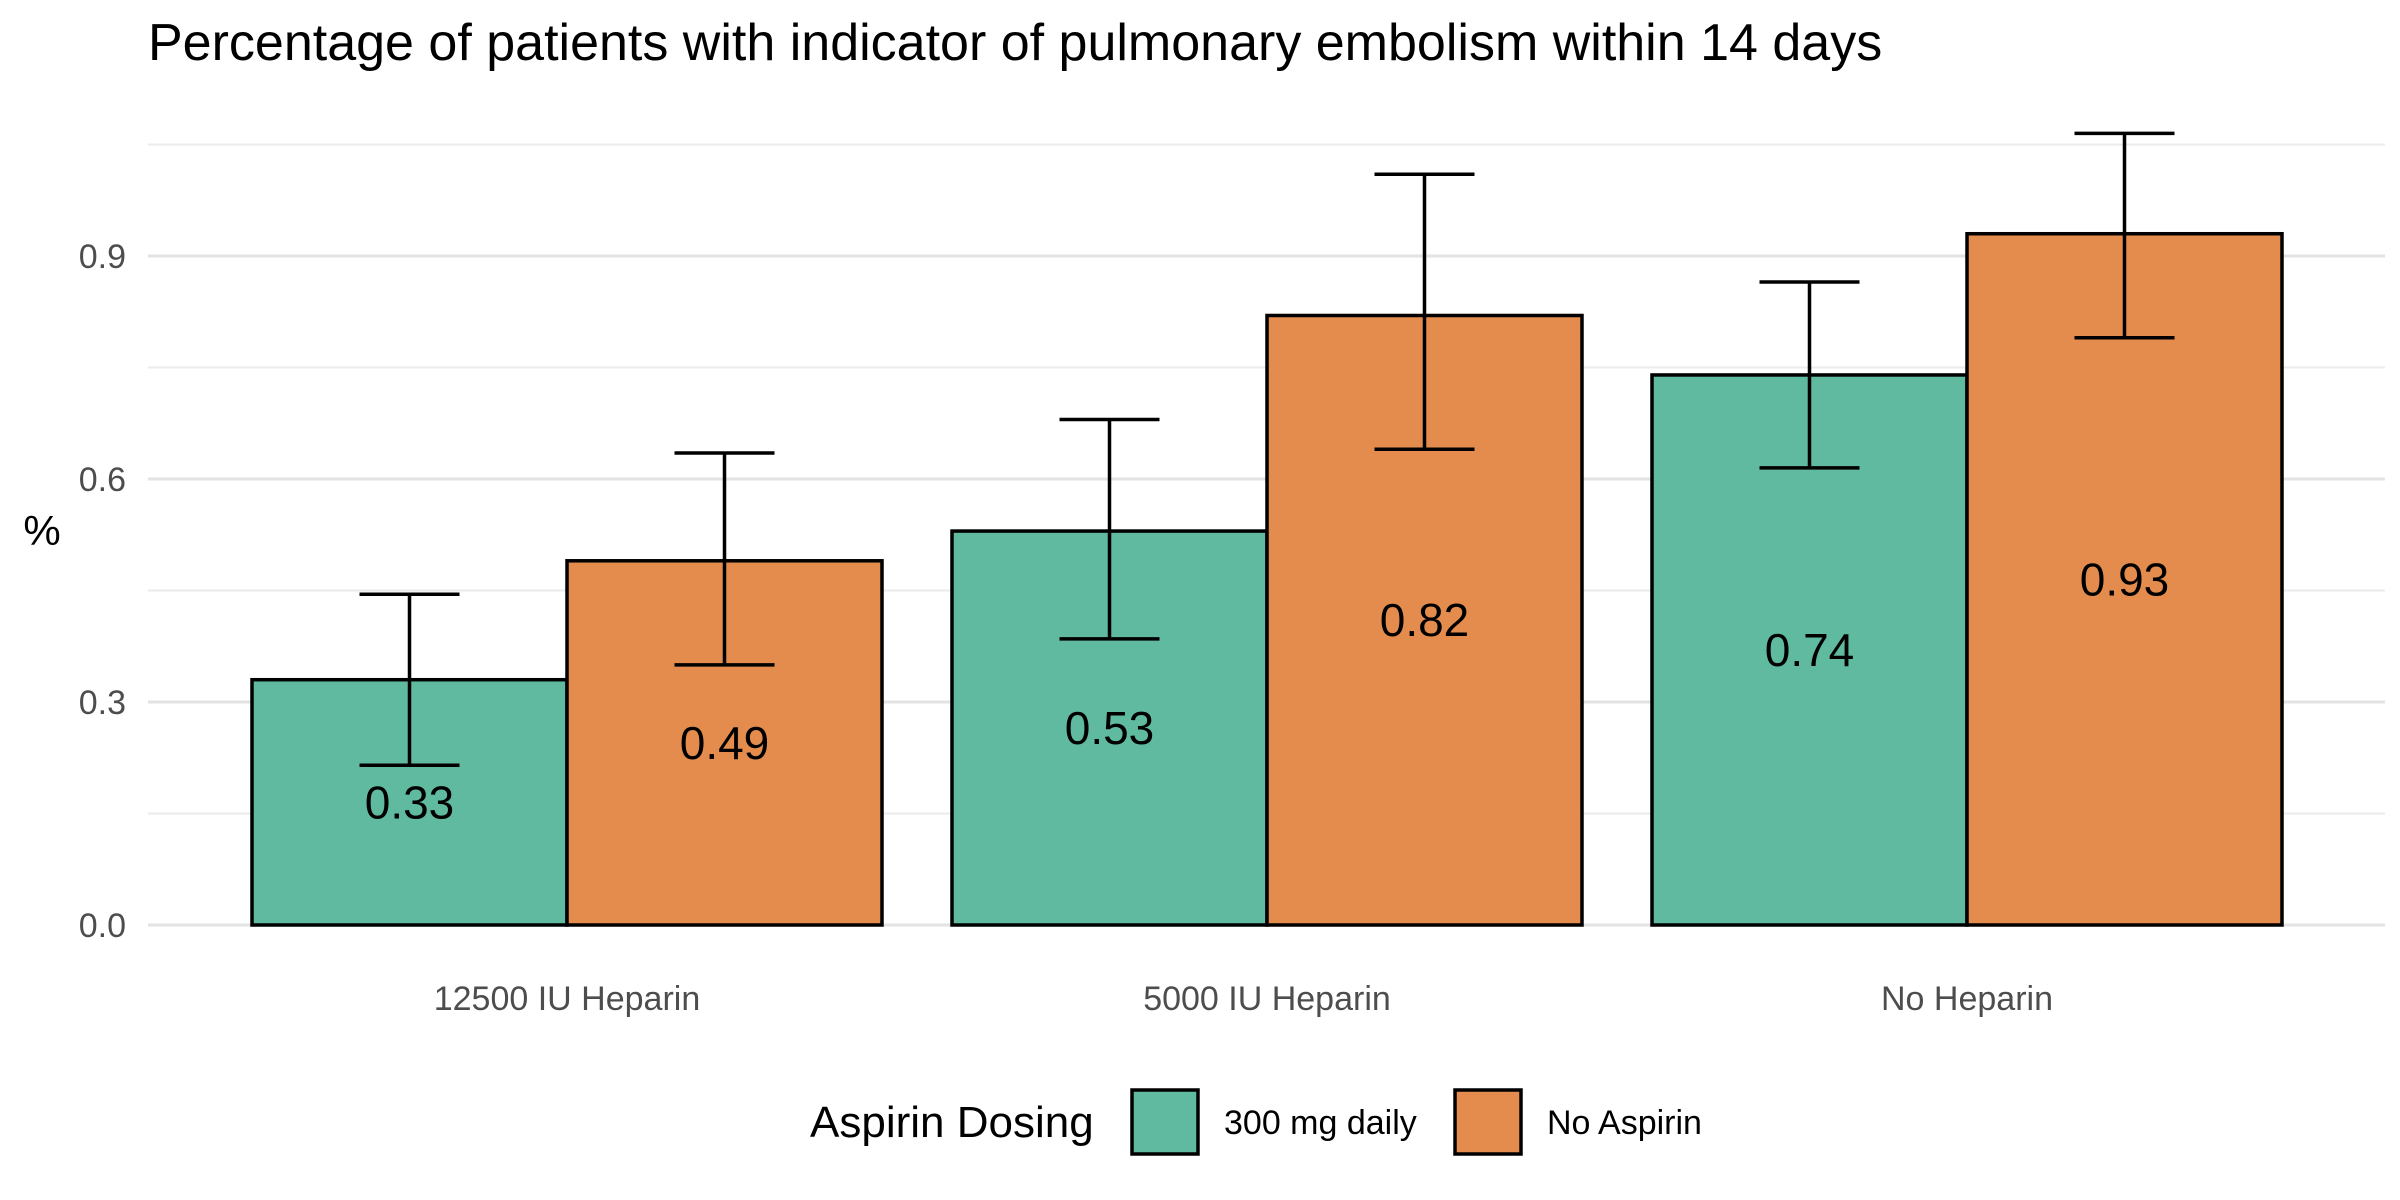 This screenshot has width=2400, height=1200. I want to click on data-label: 0.53, so click(1110, 728).